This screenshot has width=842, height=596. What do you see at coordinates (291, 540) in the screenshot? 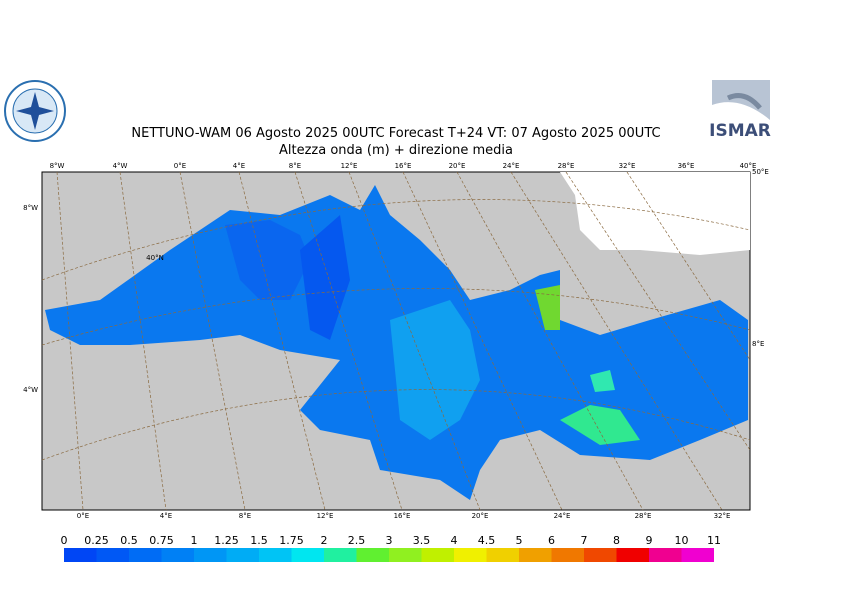
I see `colorbar-label: 1.75` at bounding box center [291, 540].